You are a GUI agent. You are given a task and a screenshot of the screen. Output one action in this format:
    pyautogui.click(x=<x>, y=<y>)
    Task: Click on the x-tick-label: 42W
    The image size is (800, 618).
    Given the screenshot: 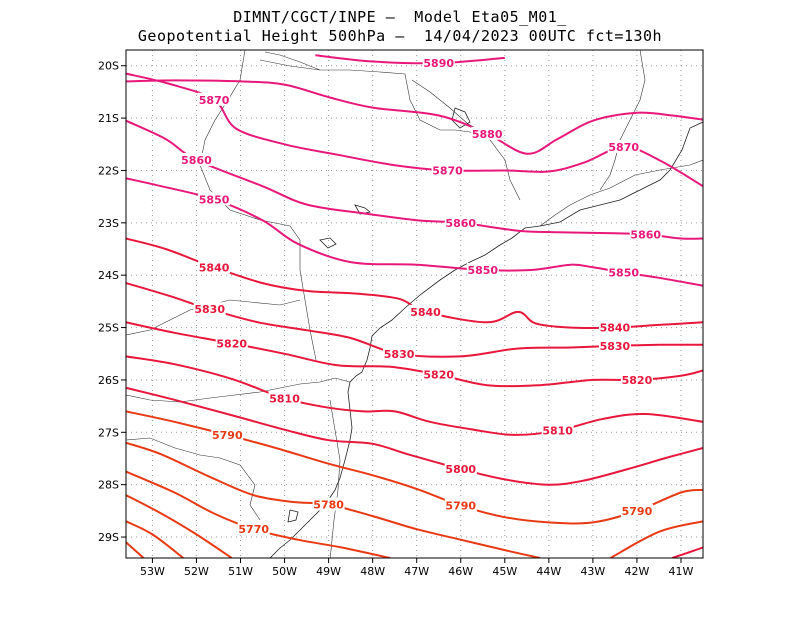 What is the action you would take?
    pyautogui.click(x=636, y=571)
    